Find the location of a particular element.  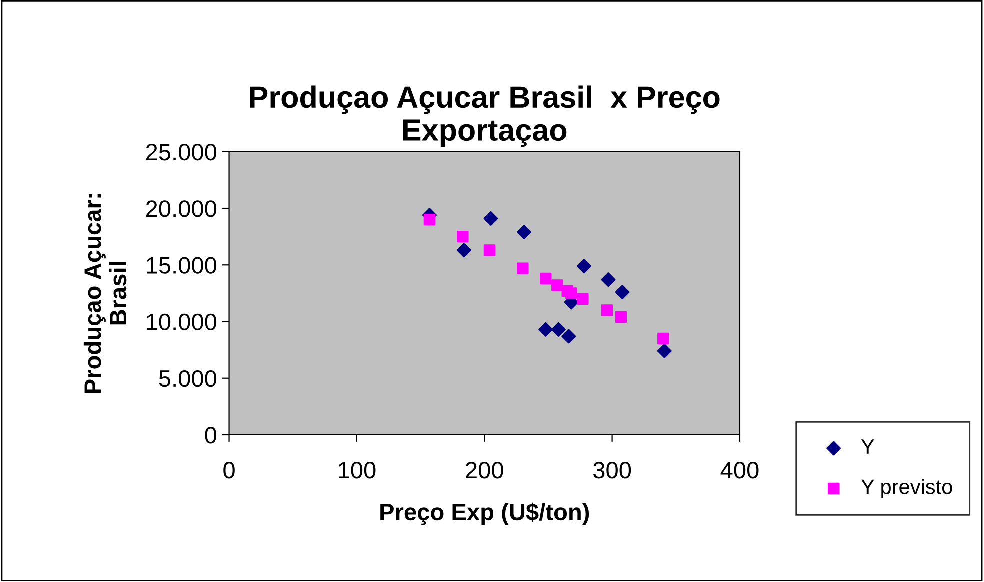

x-tick-label: 200 is located at coordinates (485, 470).